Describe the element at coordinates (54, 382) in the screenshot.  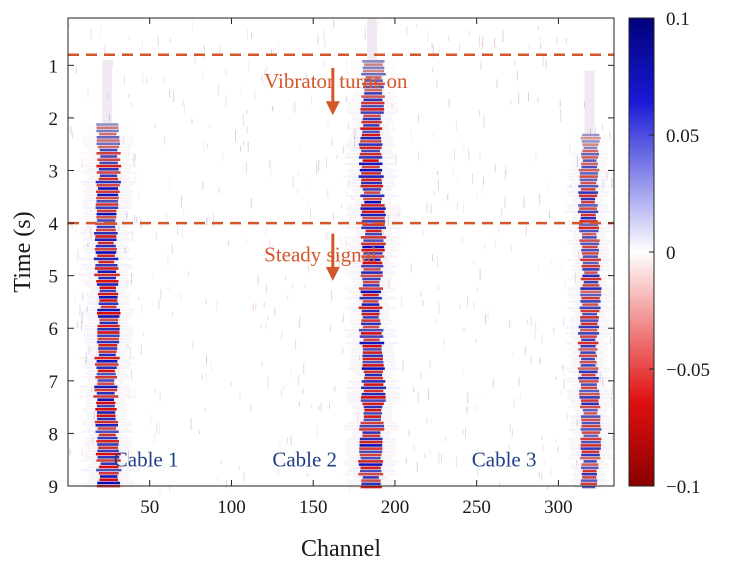
I see `y-tick-label: 7` at that location.